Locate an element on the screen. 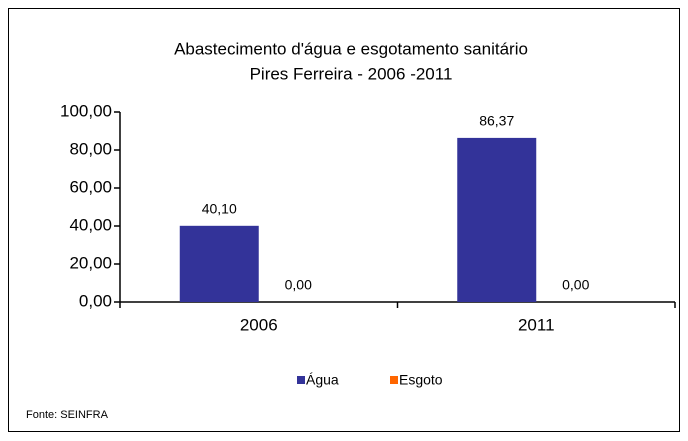 The height and width of the screenshot is (441, 688). chart-subtitle: Pires Ferreira - 2006 -2011 is located at coordinates (351, 73).